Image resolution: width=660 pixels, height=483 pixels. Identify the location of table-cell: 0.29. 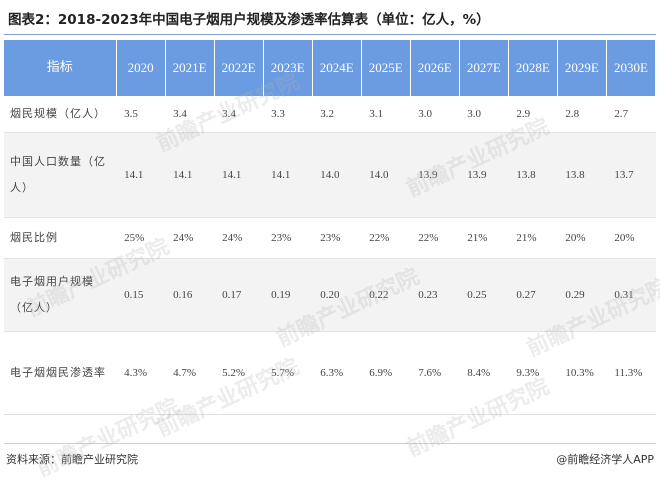
(582, 295).